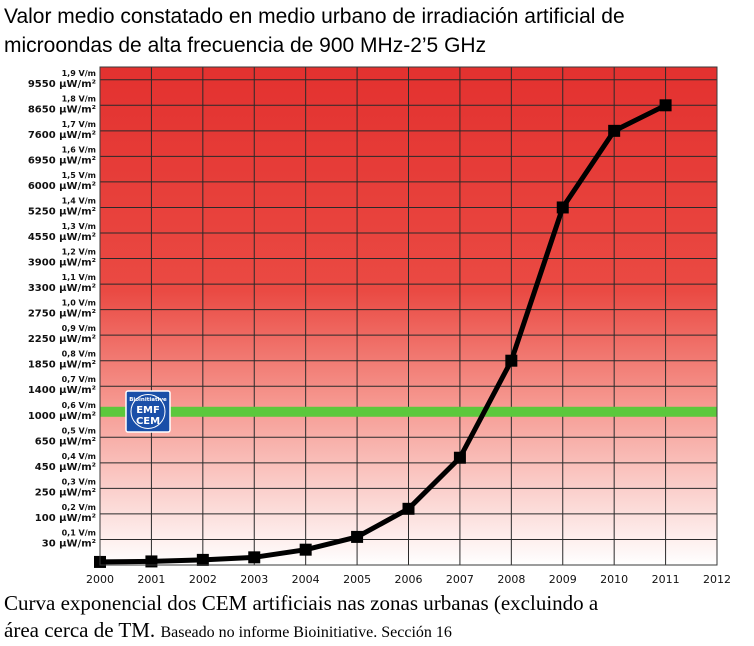 The height and width of the screenshot is (646, 754). Describe the element at coordinates (79, 200) in the screenshot. I see `y-tick-label-vm: 1,4 V/m` at that location.